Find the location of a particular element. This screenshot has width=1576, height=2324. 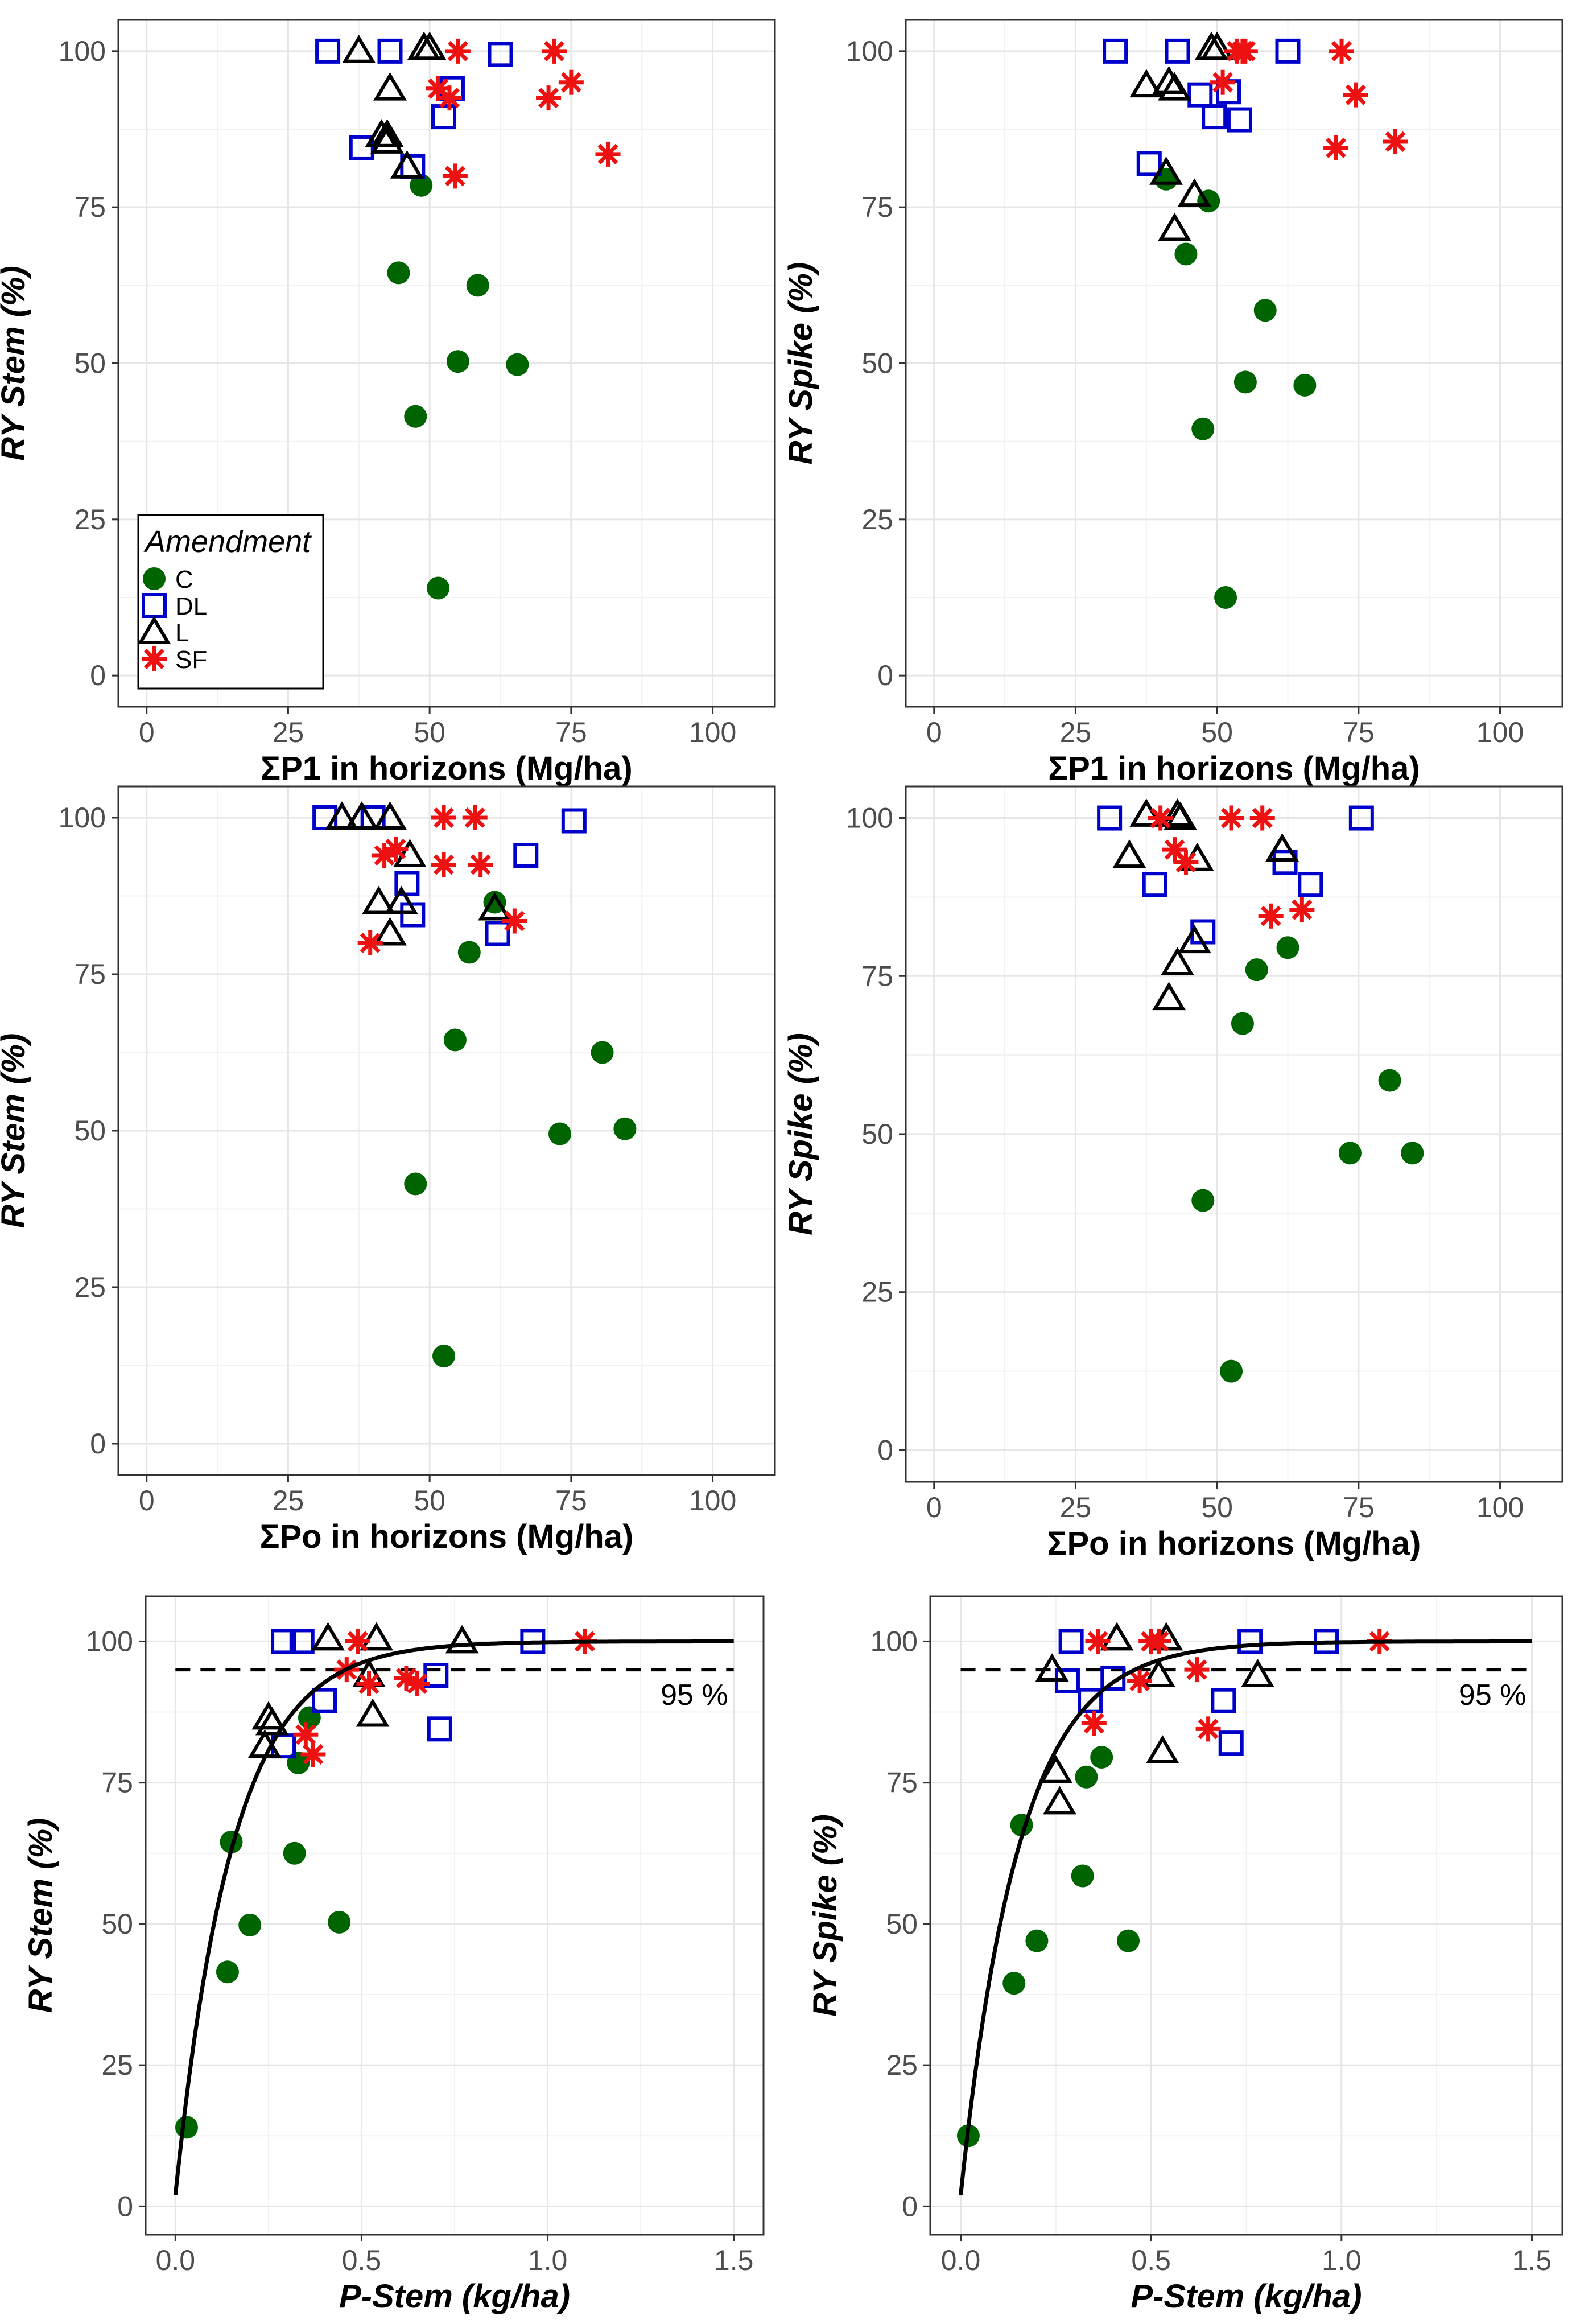

panel-border is located at coordinates (455, 1915).